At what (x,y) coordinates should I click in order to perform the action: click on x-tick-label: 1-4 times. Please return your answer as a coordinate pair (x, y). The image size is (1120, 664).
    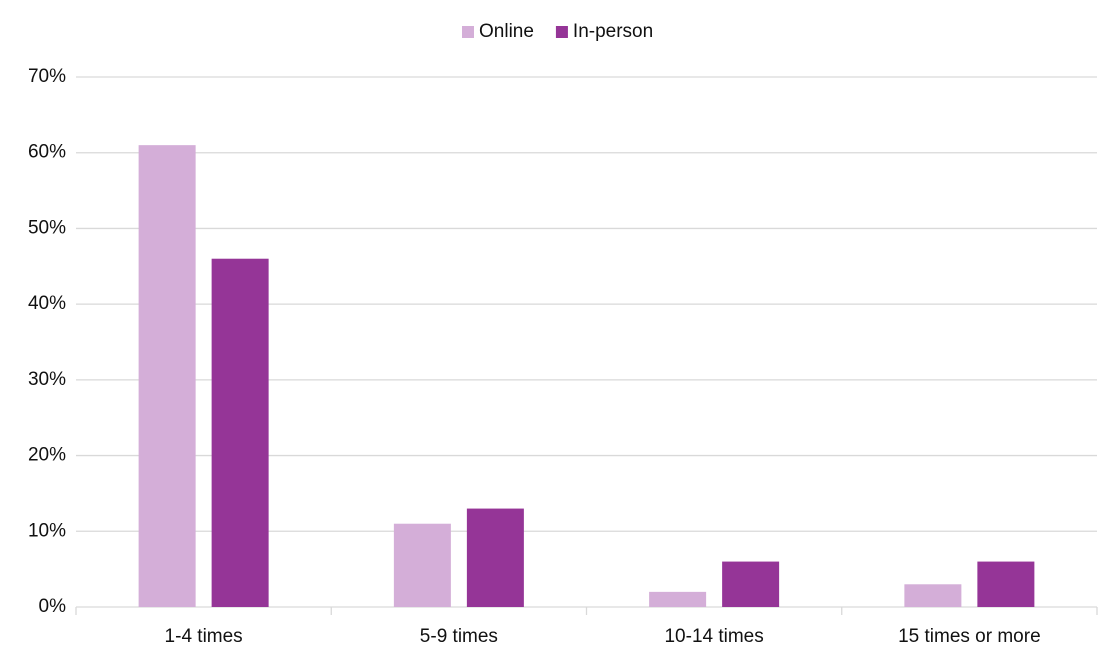
    Looking at the image, I should click on (204, 636).